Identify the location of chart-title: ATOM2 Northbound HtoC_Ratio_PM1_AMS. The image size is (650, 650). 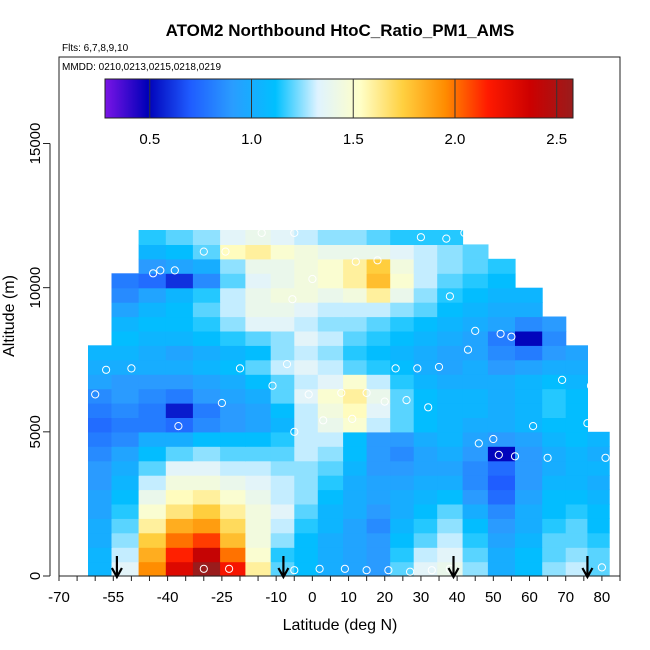
(340, 30).